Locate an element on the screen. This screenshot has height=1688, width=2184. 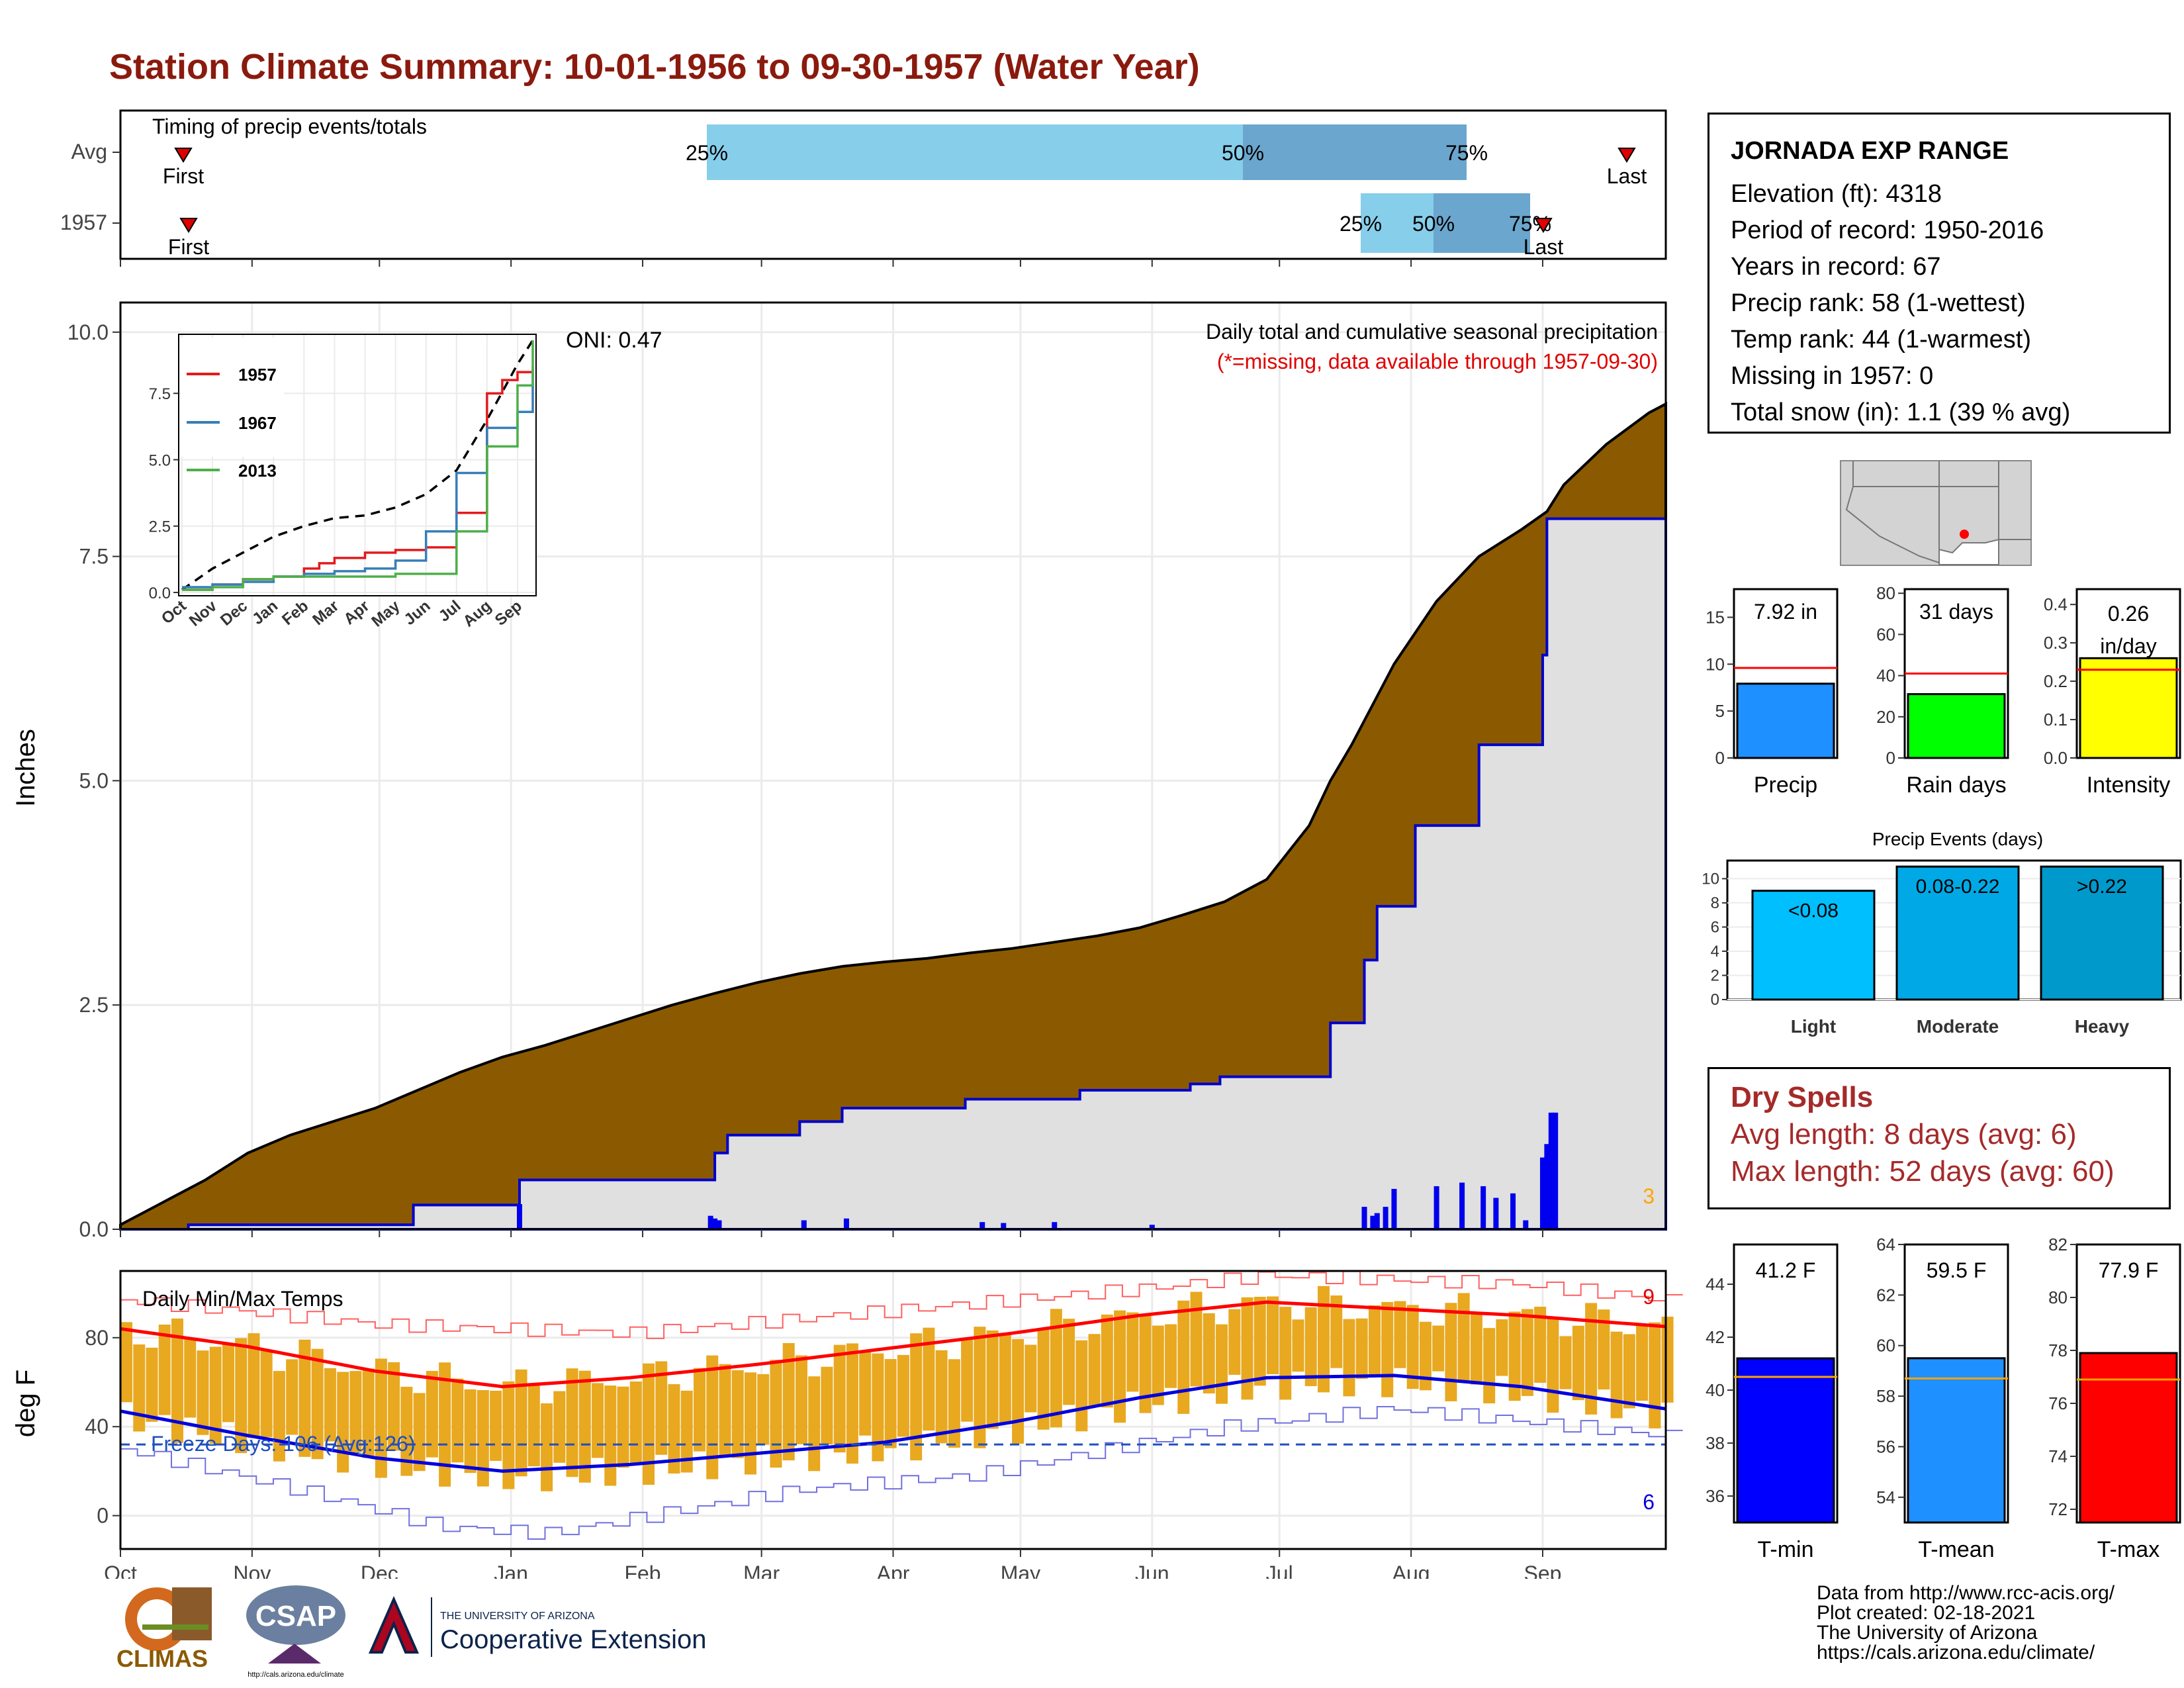
avg-p50-label: 50% is located at coordinates (1243, 153).